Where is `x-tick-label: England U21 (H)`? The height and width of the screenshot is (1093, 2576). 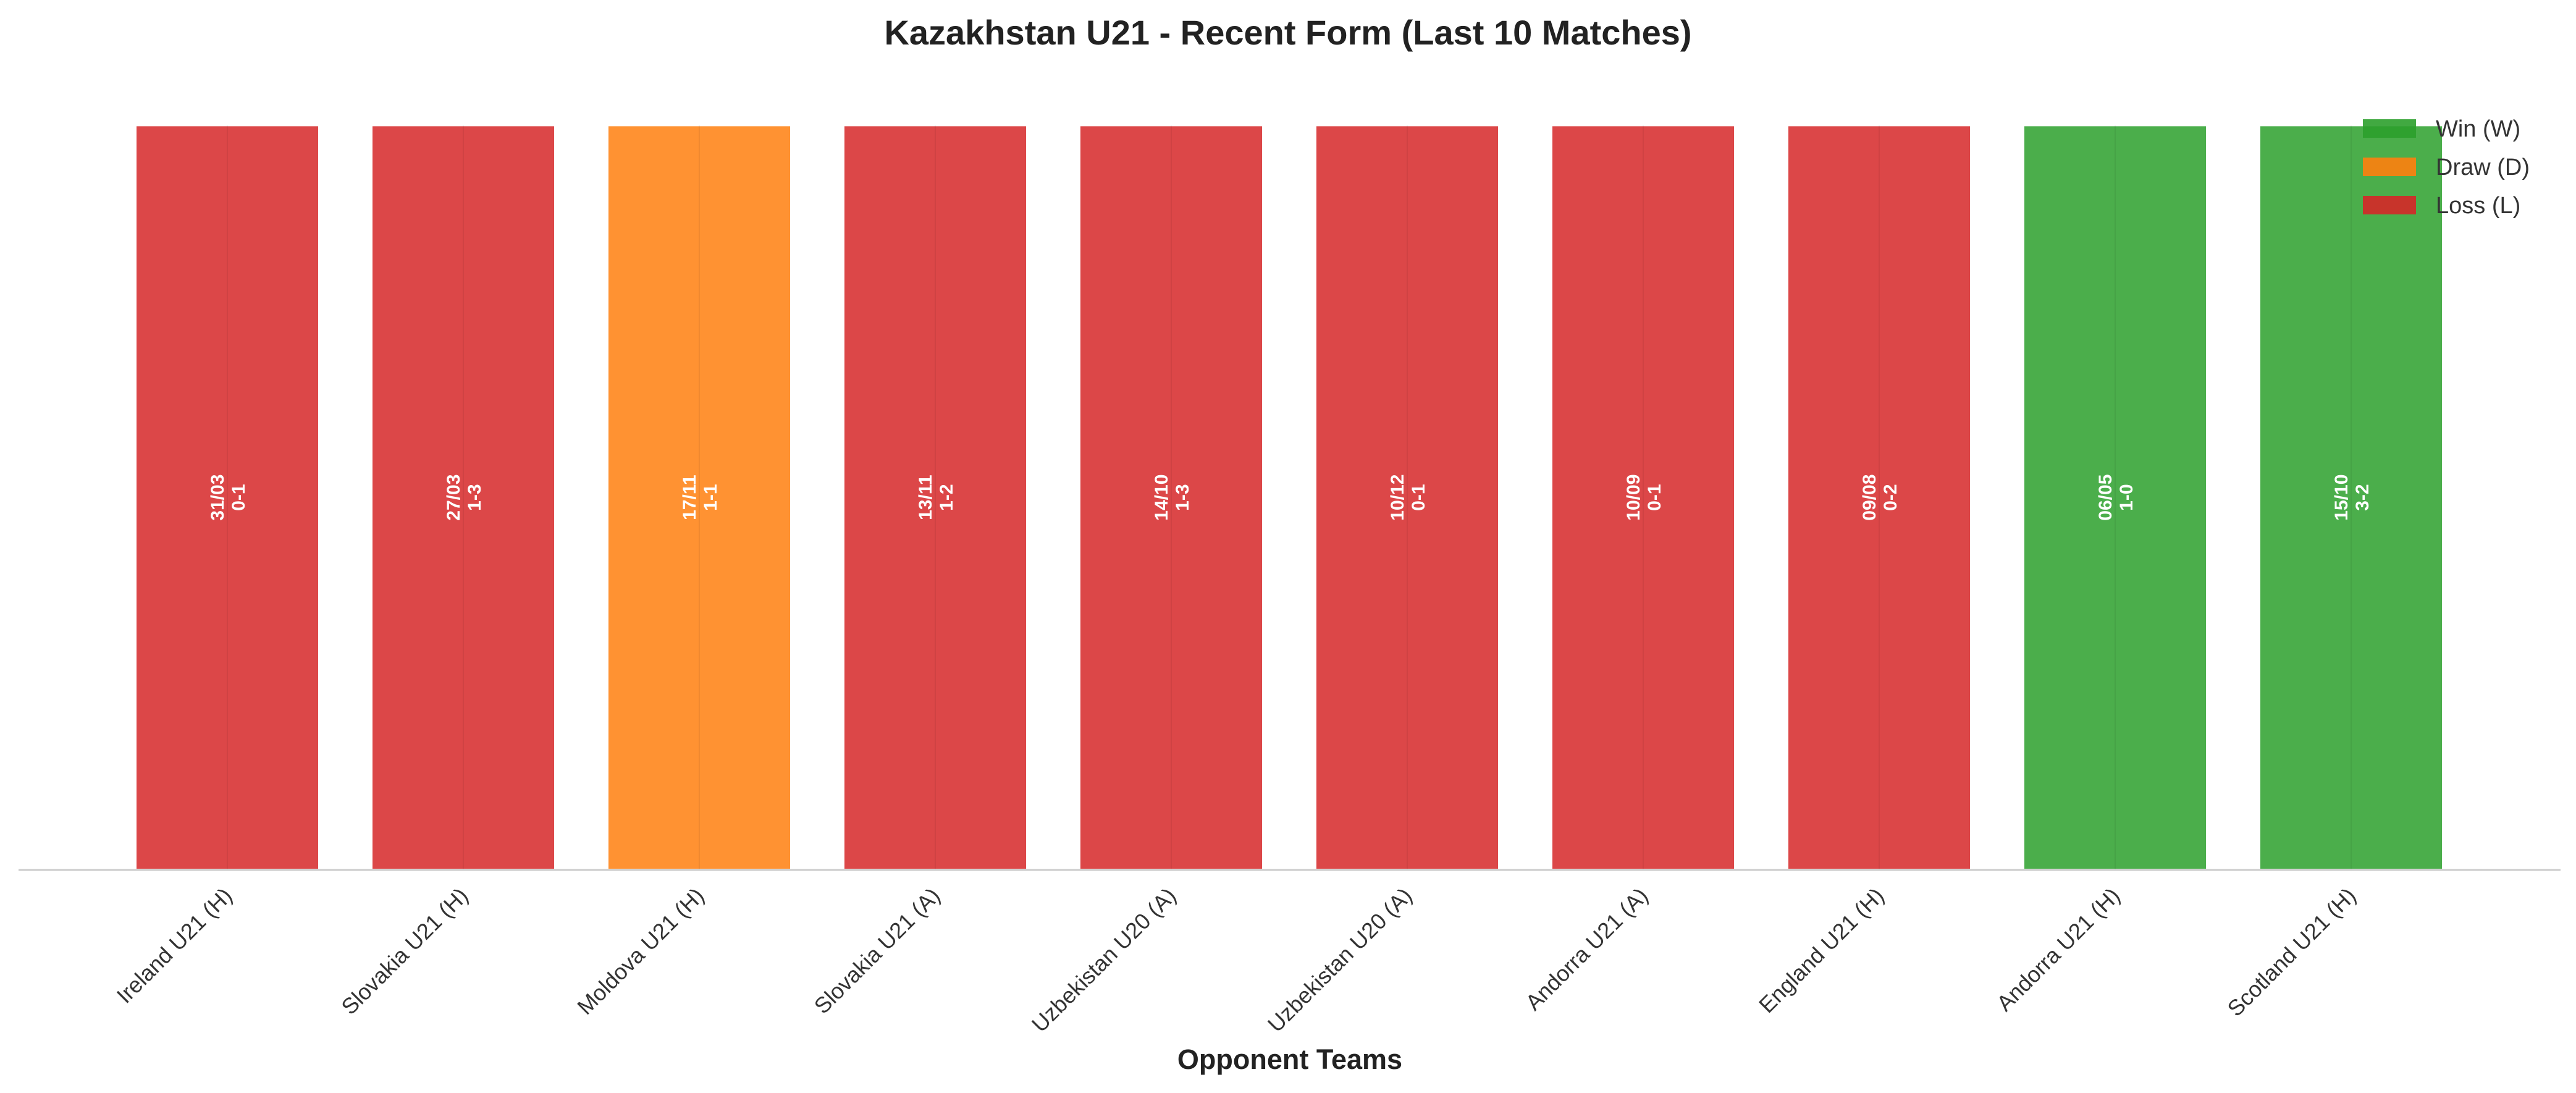 x-tick-label: England U21 (H) is located at coordinates (1821, 951).